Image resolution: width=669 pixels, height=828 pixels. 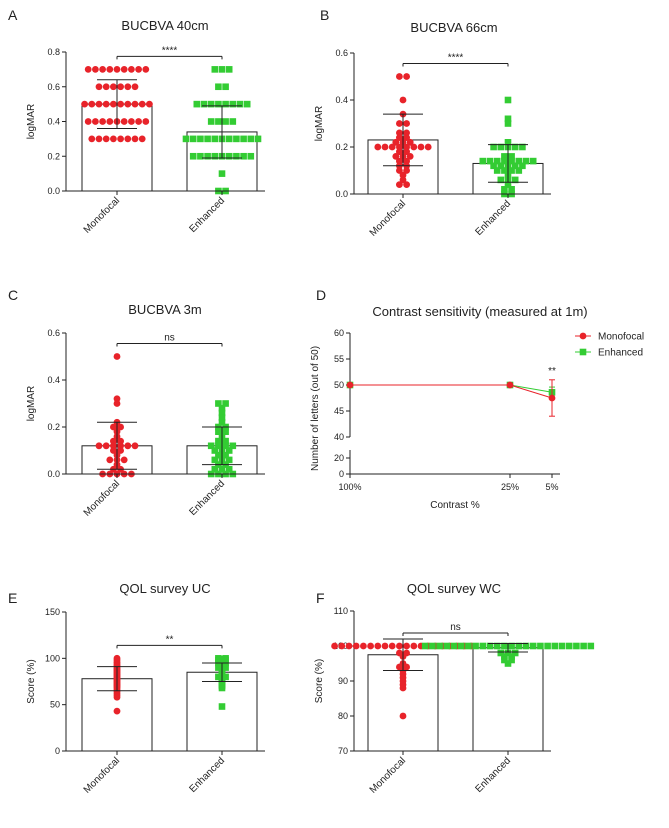 What do you see at coordinates (456, 58) in the screenshot?
I see `significance-label: ****` at bounding box center [456, 58].